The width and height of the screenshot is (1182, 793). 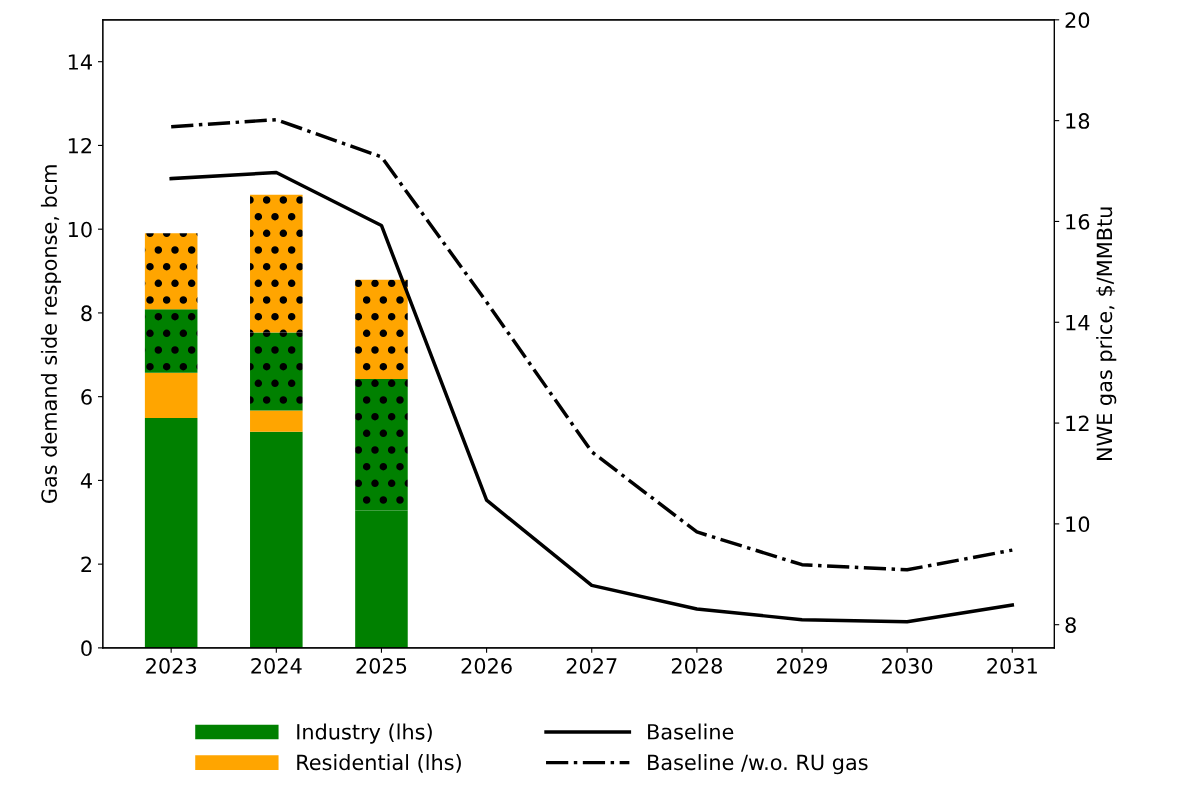 What do you see at coordinates (379, 763) in the screenshot?
I see `legend-label: Residential (lhs)` at bounding box center [379, 763].